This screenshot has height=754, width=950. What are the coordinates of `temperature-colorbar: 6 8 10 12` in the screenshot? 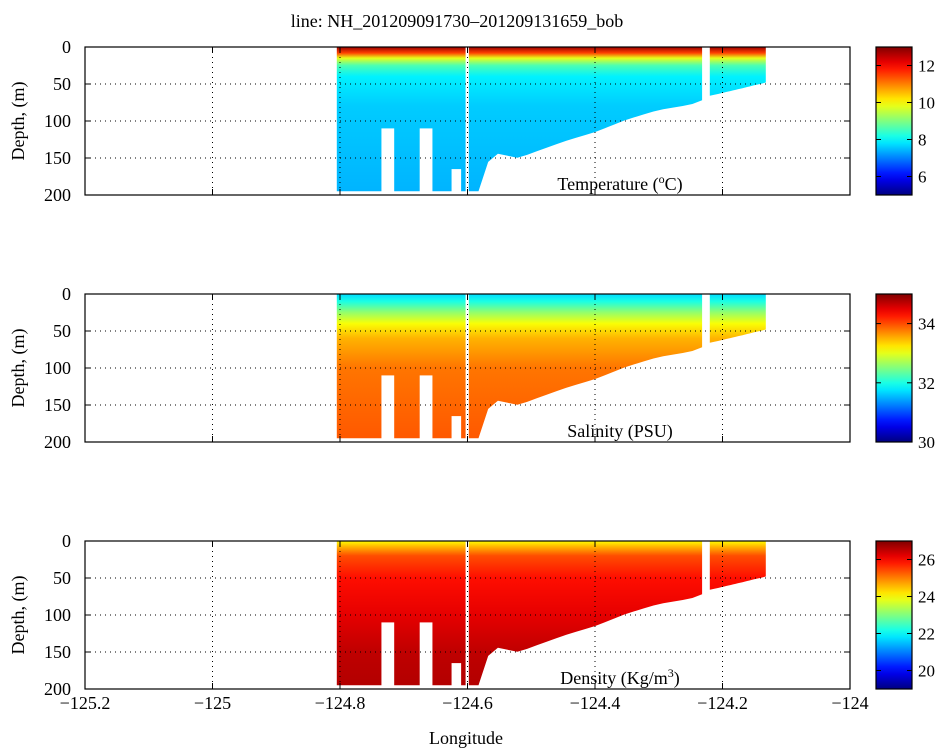 It's located at (905, 121).